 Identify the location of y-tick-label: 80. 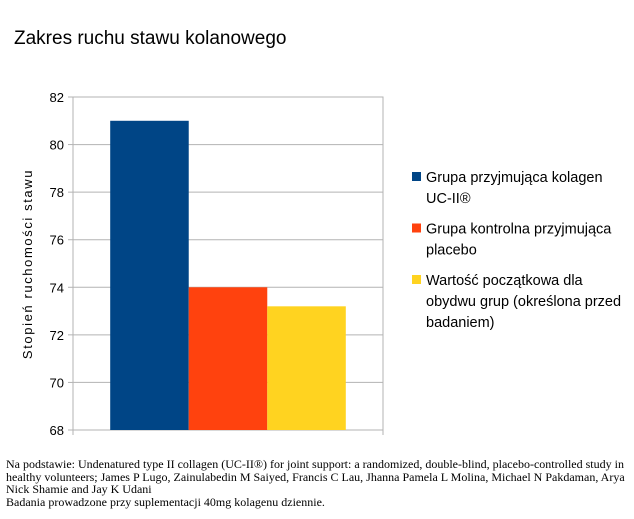
(57, 145).